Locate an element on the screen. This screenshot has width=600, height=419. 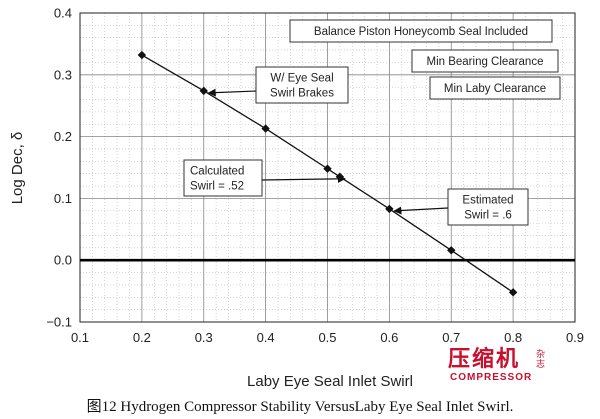
annotation-box: Min Bearing Clearance is located at coordinates (485, 61).